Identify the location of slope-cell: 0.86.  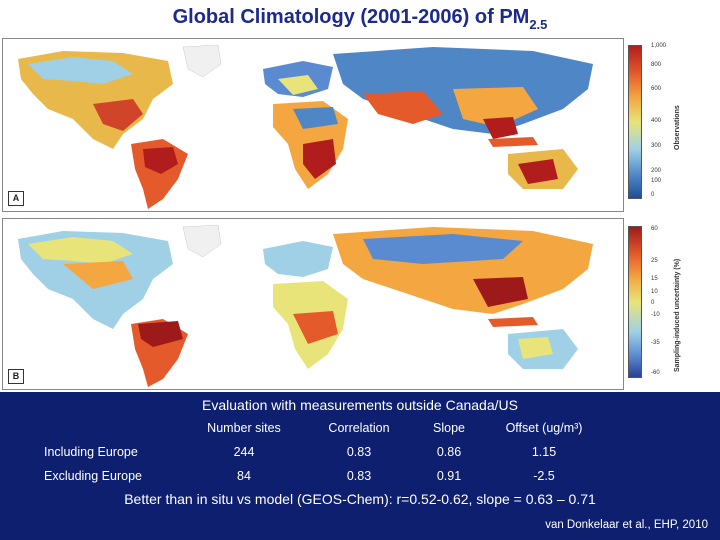
(449, 452).